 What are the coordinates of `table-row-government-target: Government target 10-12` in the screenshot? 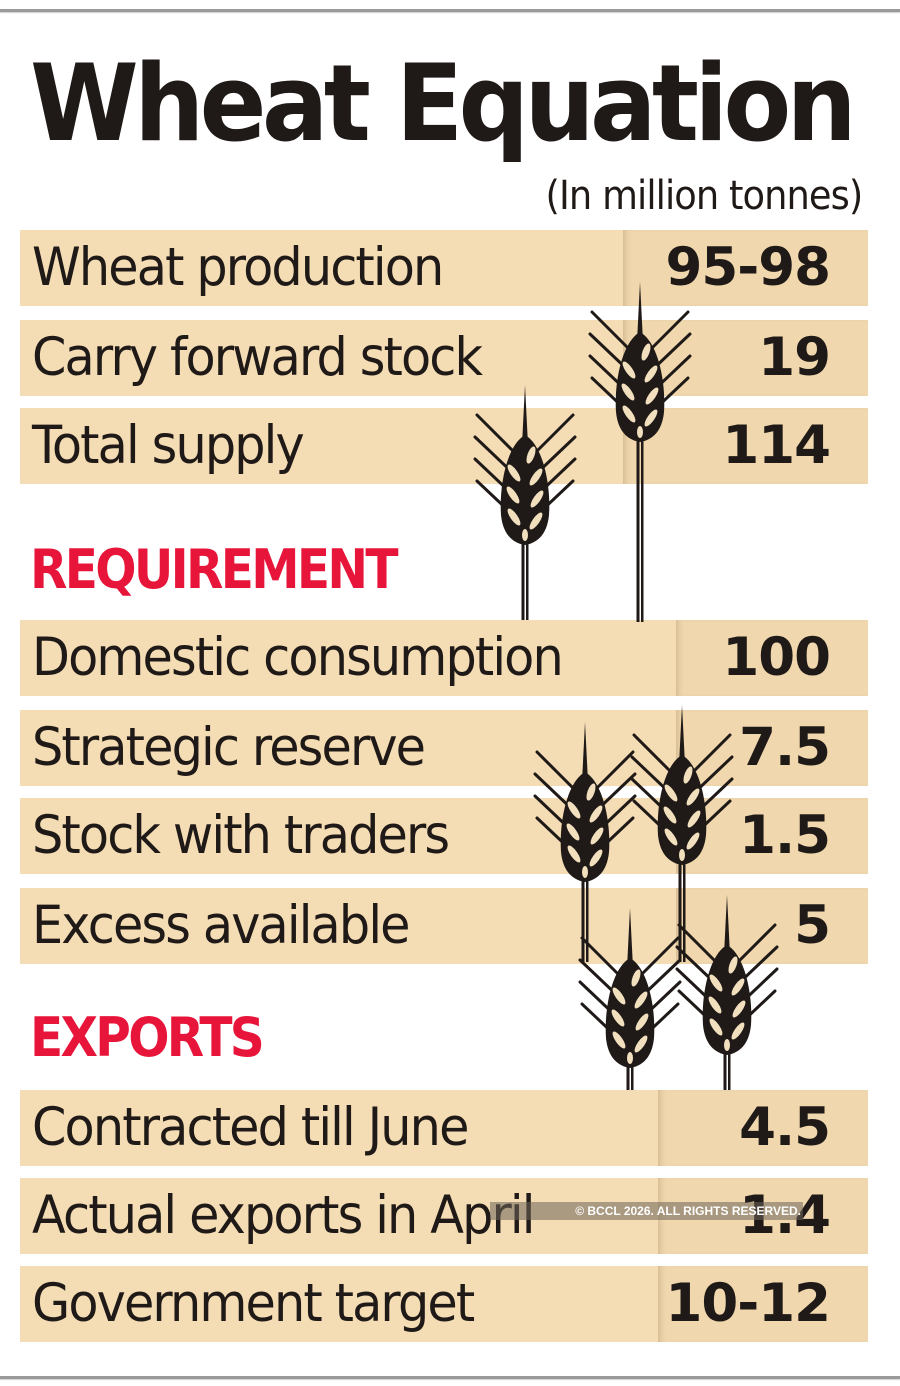 It's located at (444, 1304).